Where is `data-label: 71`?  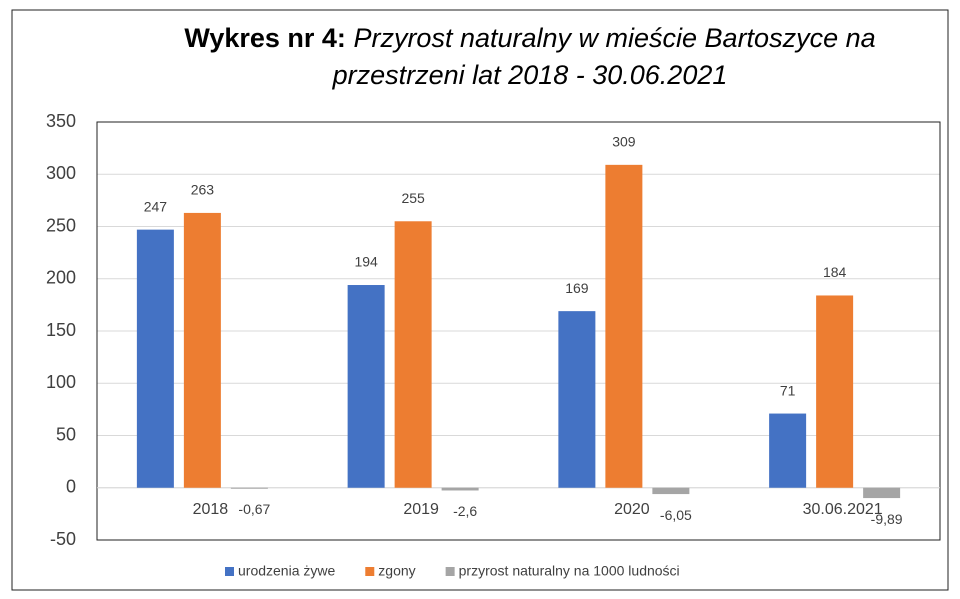
data-label: 71 is located at coordinates (788, 390).